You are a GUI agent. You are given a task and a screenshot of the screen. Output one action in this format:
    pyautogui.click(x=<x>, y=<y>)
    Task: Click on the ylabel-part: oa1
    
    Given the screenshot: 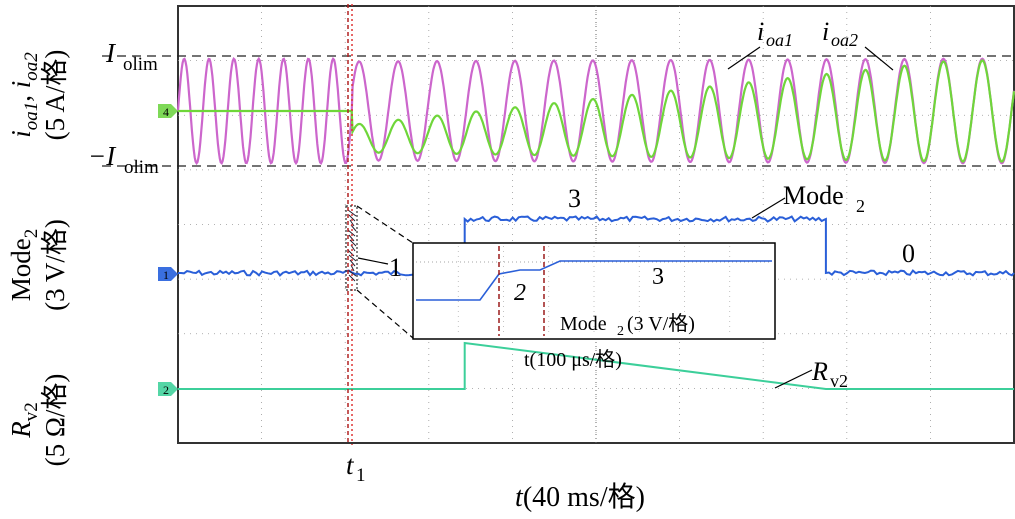 What is the action you would take?
    pyautogui.click(x=31, y=116)
    